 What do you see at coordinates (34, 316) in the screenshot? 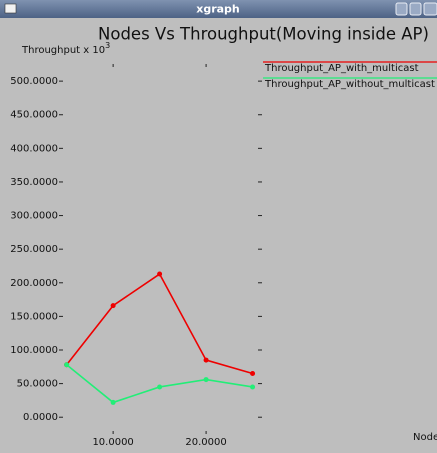
I see `y-tick-label: 150.0000` at bounding box center [34, 316].